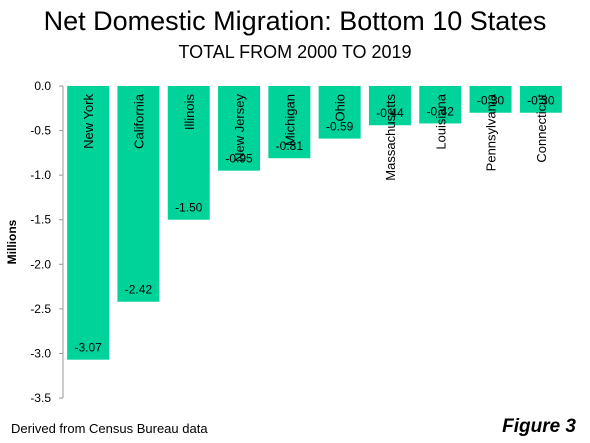  What do you see at coordinates (295, 21) in the screenshot?
I see `chart-title: Net Domestic Migration: Bottom 10 States` at bounding box center [295, 21].